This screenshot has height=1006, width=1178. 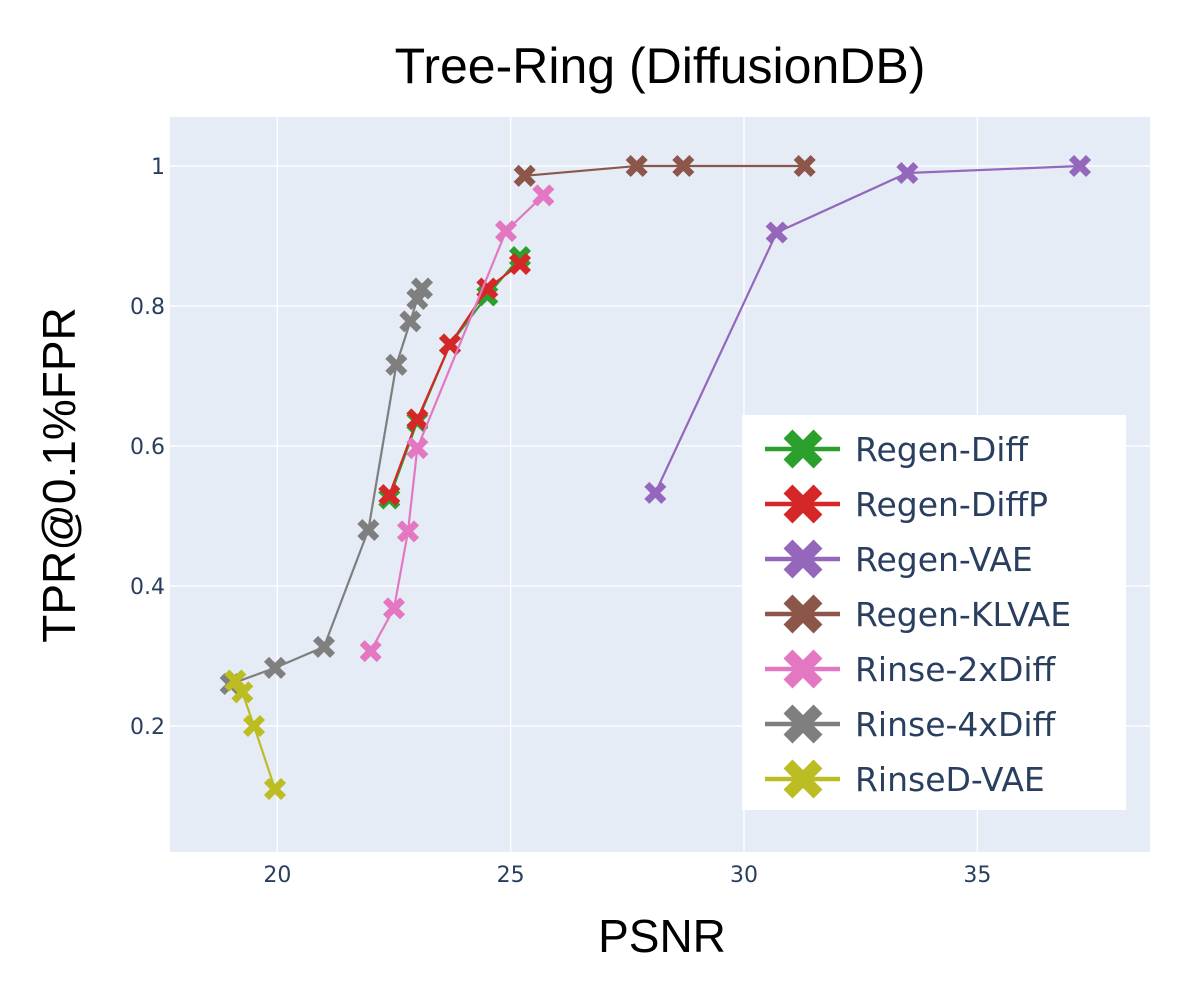 I want to click on series-regen-klvae, so click(x=664, y=170).